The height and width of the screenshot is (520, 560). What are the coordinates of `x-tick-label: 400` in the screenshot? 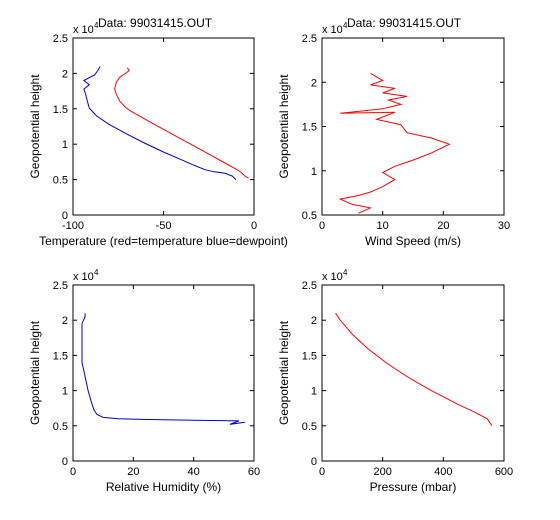 It's located at (443, 472).